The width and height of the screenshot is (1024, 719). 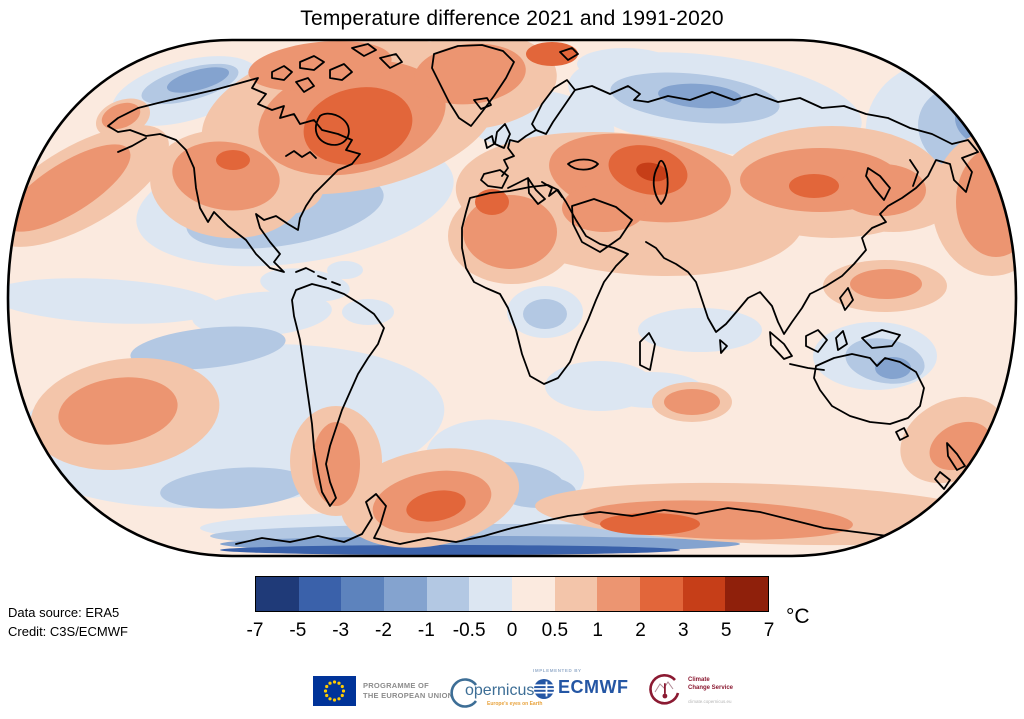 What do you see at coordinates (618, 181) in the screenshot?
I see `coast-black-caspian-seas` at bounding box center [618, 181].